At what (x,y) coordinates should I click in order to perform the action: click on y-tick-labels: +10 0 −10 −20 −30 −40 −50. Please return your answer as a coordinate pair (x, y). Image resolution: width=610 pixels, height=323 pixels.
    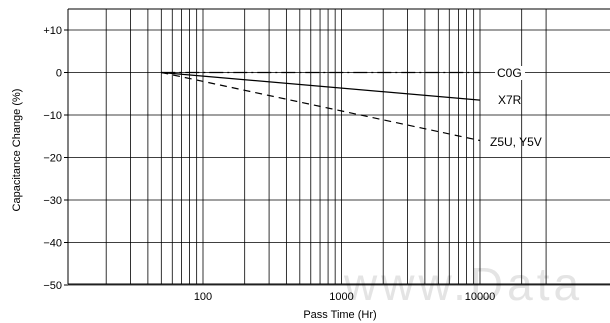
    Looking at the image, I should click on (52, 158).